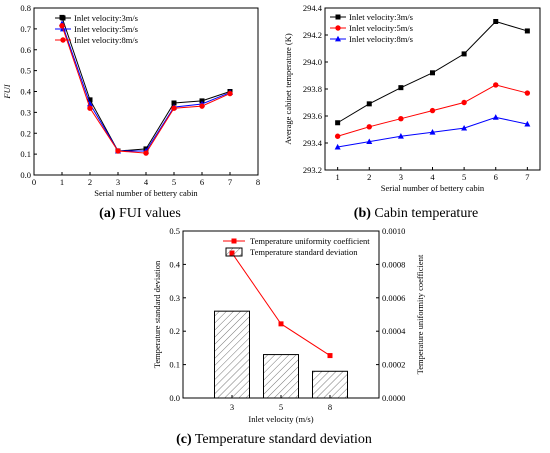 This screenshot has height=453, width=550. Describe the element at coordinates (420, 314) in the screenshot. I see `y2-axis-label: Temperature uniformity coefficient` at that location.